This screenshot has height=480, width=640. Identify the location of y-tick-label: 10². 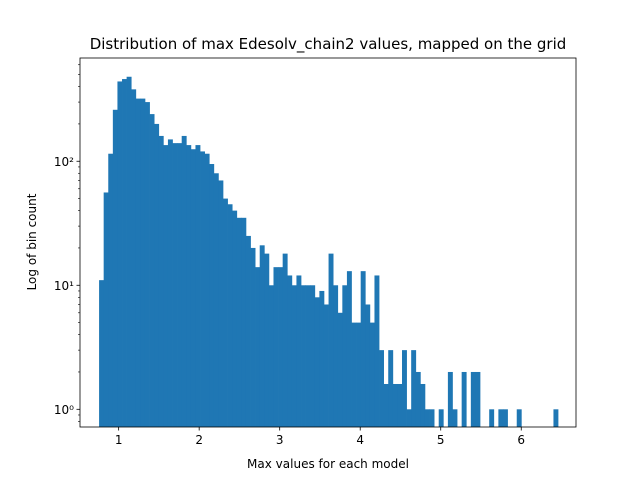
(64, 162).